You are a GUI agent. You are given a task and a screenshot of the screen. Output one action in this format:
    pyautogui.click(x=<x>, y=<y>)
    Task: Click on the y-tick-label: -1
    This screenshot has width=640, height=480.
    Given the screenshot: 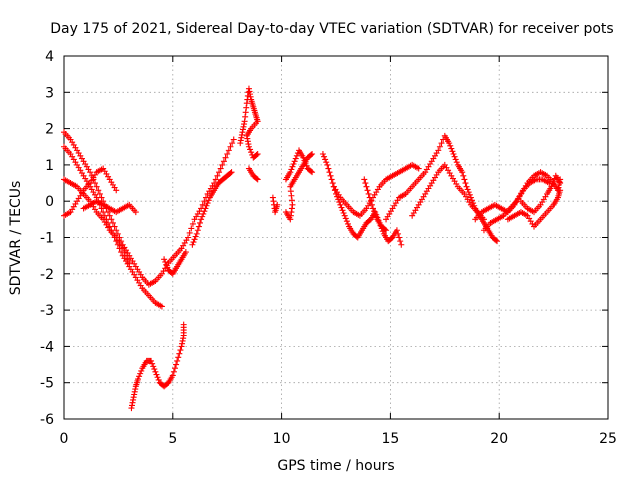 What is the action you would take?
    pyautogui.click(x=47, y=239)
    